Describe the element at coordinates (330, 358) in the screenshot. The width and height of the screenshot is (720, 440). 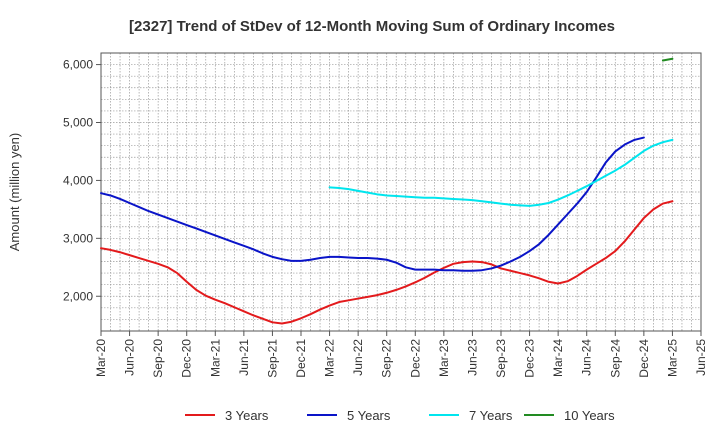
I see `x-tick-label: Mar-22` at that location.